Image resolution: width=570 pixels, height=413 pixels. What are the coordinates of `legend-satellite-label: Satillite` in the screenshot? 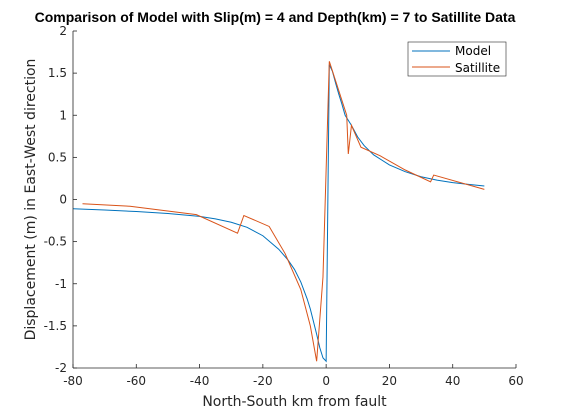 It's located at (477, 68).